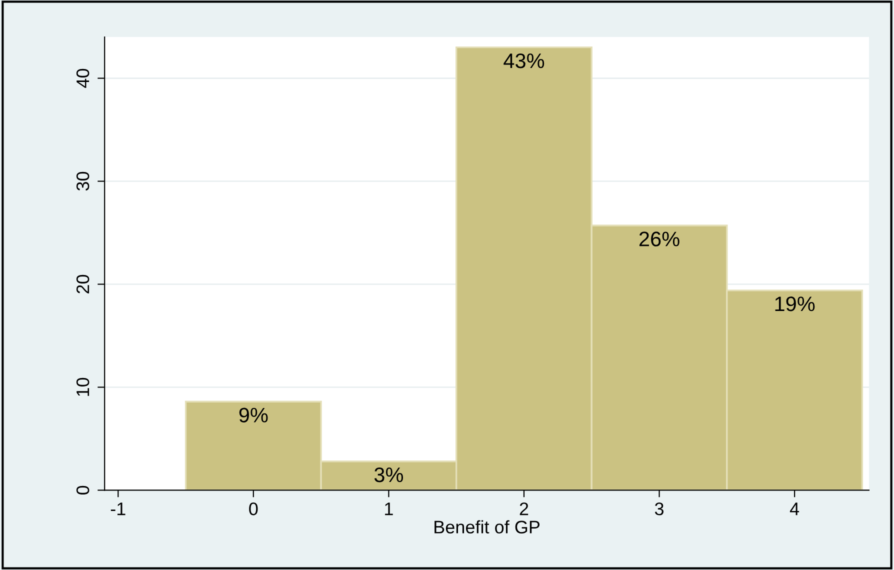  I want to click on y-tick-label: 0, so click(83, 490).